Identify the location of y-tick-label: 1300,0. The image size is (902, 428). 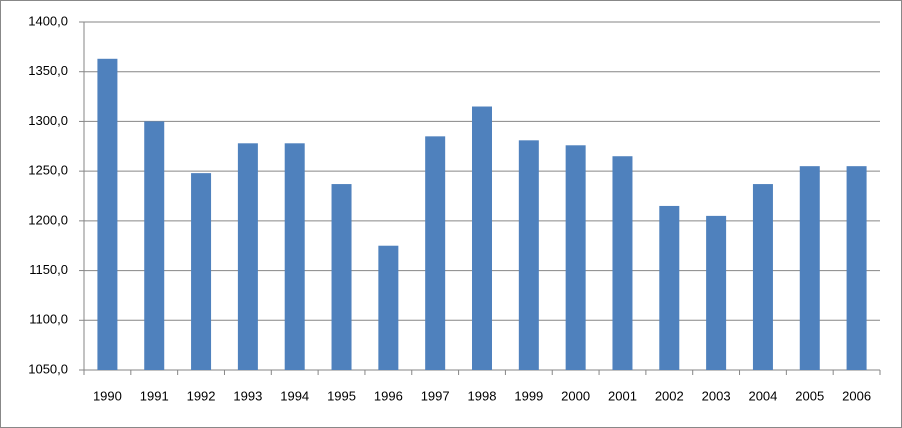
(48, 120).